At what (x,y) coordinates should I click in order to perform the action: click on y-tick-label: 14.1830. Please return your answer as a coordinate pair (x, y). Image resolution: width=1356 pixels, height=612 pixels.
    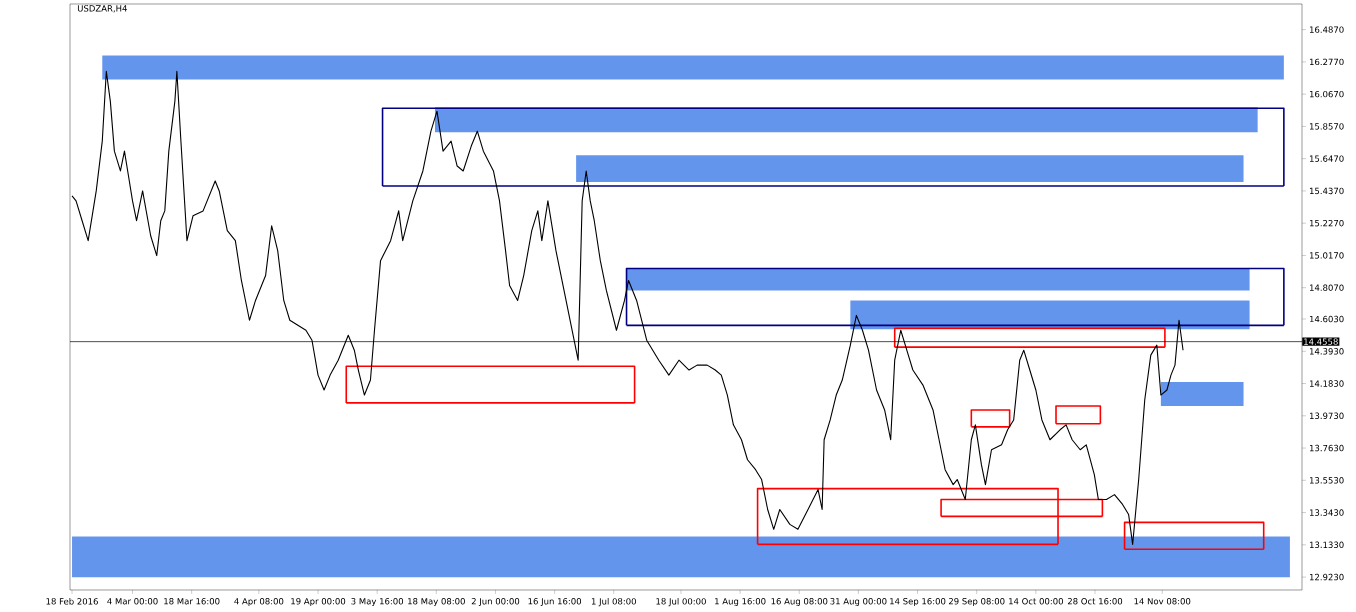
    Looking at the image, I should click on (1326, 383).